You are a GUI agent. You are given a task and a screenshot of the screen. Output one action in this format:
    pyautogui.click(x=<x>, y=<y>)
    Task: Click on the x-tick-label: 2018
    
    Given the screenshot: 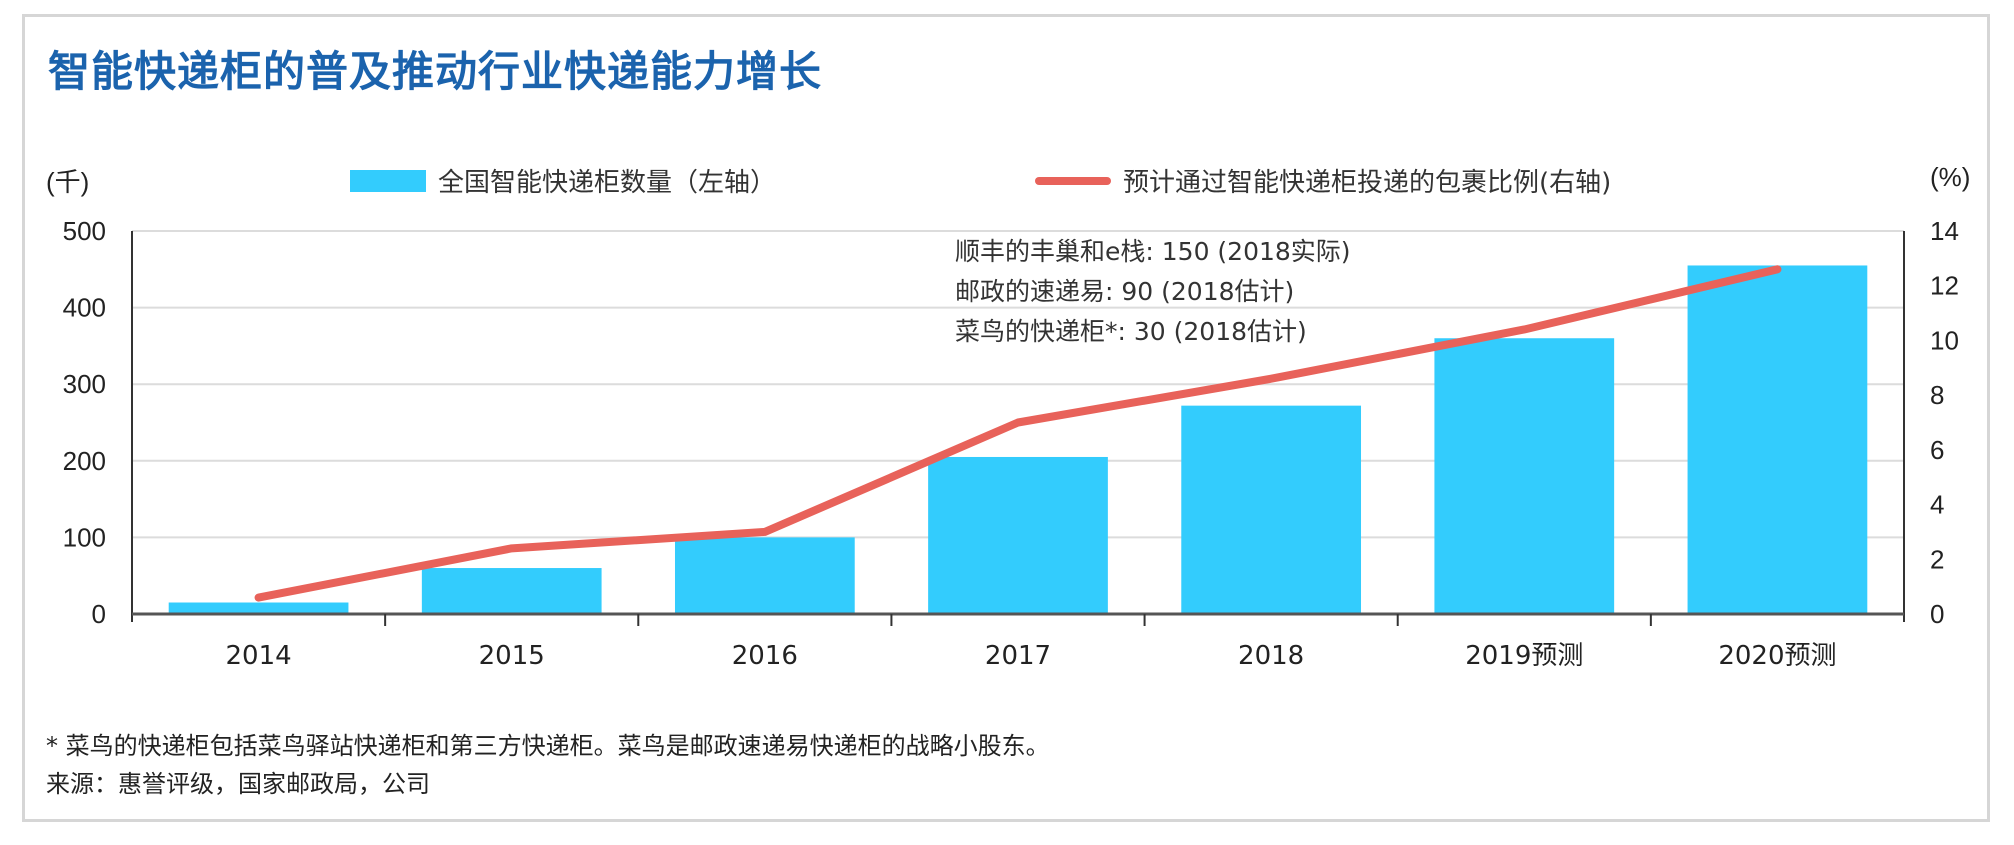 What is the action you would take?
    pyautogui.click(x=1271, y=656)
    